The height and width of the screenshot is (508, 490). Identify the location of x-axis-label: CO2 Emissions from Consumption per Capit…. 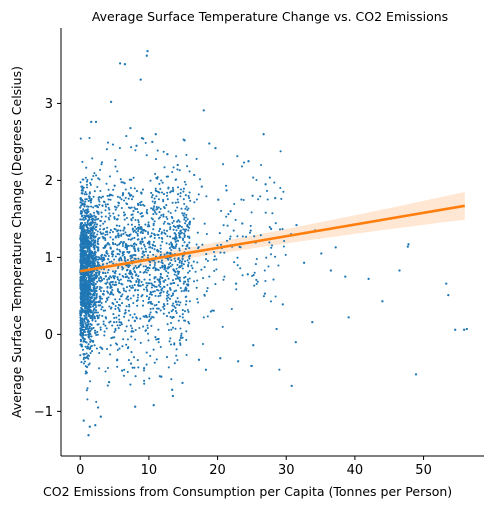
(247, 491).